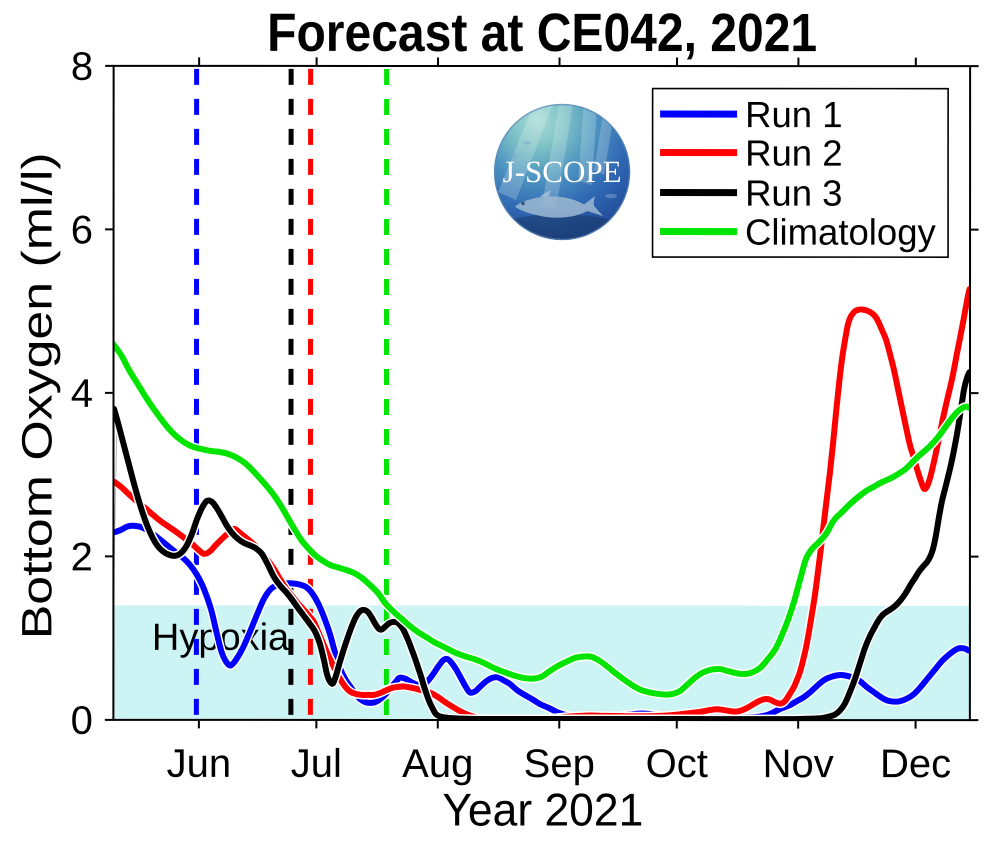  Describe the element at coordinates (37, 395) in the screenshot. I see `svg-text: Bottom Oxygen (ml/l)` at that location.